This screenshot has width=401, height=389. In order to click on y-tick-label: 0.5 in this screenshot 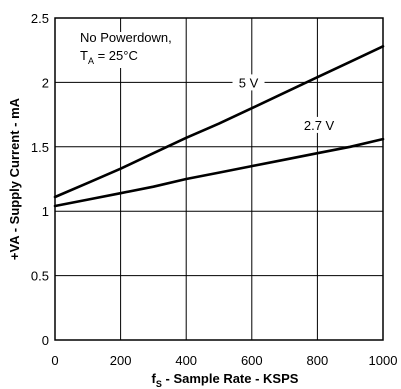, I will do `click(40, 276)`.